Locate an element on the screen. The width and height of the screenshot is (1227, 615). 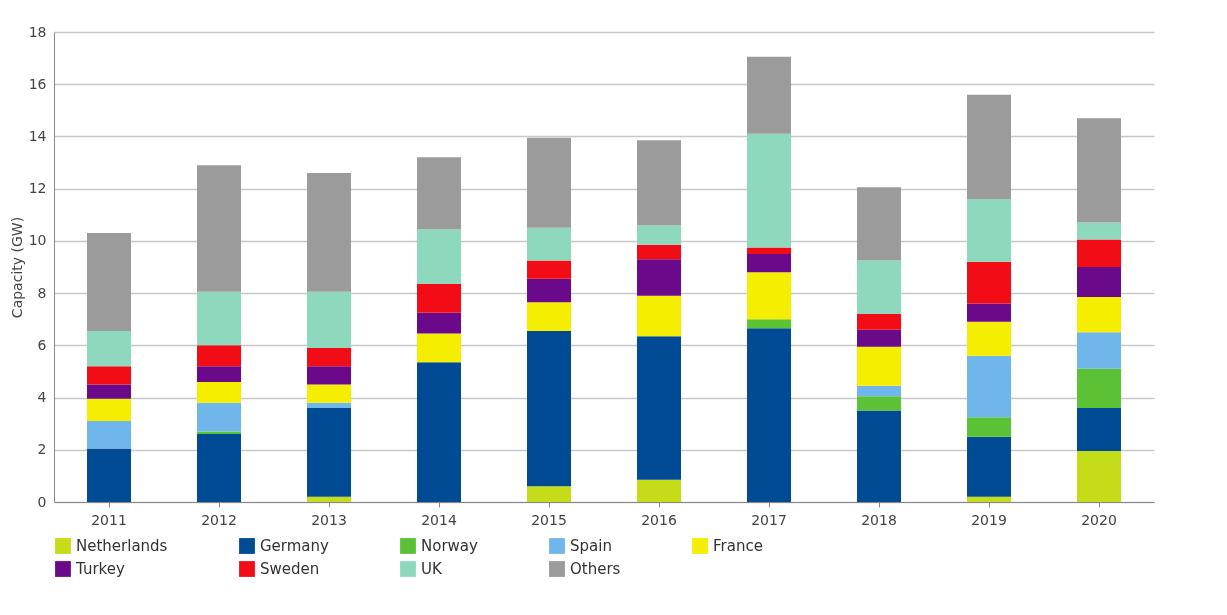
legend-label: Germany is located at coordinates (295, 546).